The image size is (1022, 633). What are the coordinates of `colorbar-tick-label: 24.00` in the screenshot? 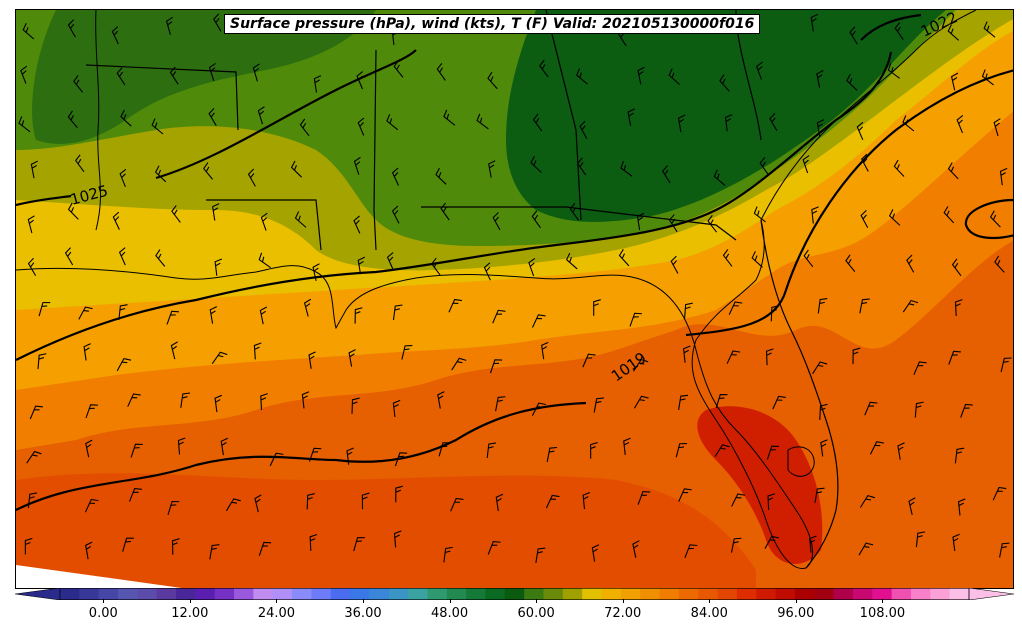 It's located at (276, 613).